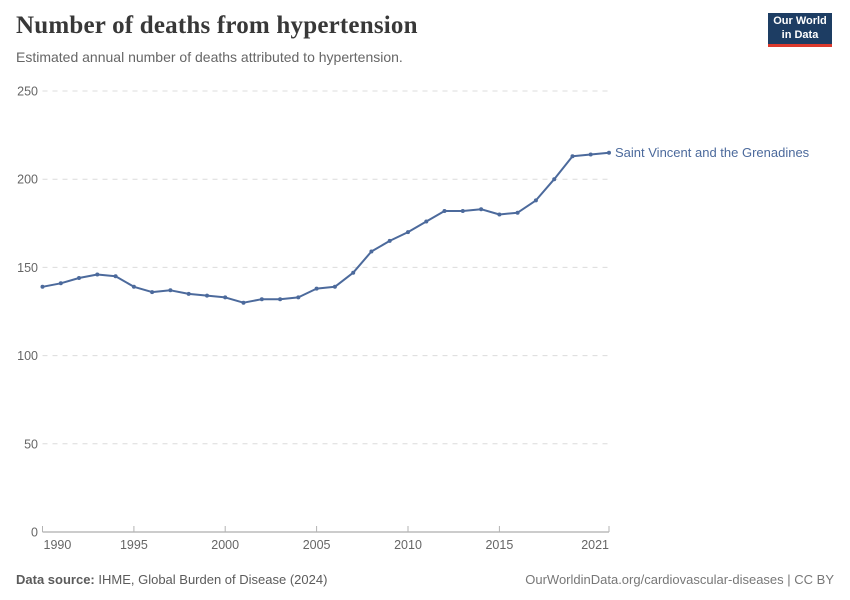 This screenshot has width=850, height=600. What do you see at coordinates (408, 545) in the screenshot?
I see `x-tick-label: 2010` at bounding box center [408, 545].